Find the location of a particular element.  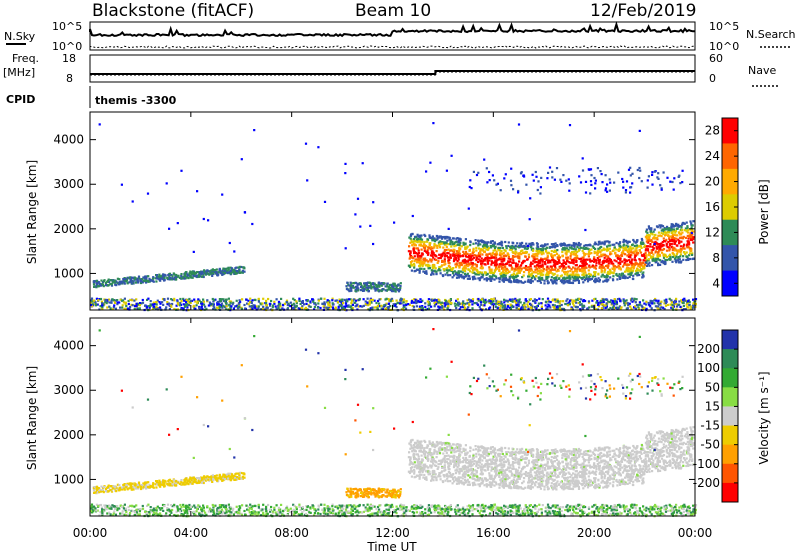

nsearch-label: N.Search is located at coordinates (771, 34).